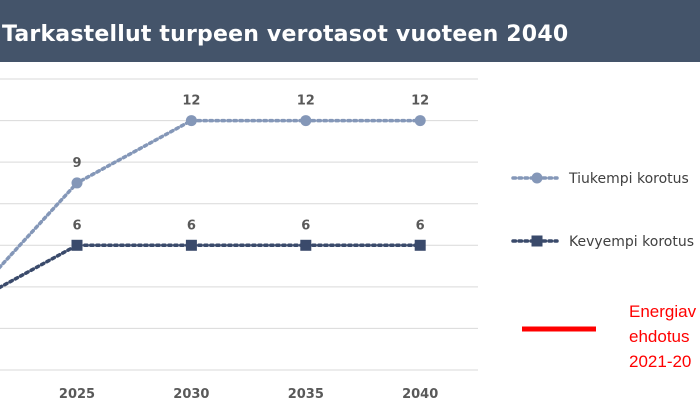  I want to click on legend-label-kevyempi: Kevyempi korotus, so click(631, 242).